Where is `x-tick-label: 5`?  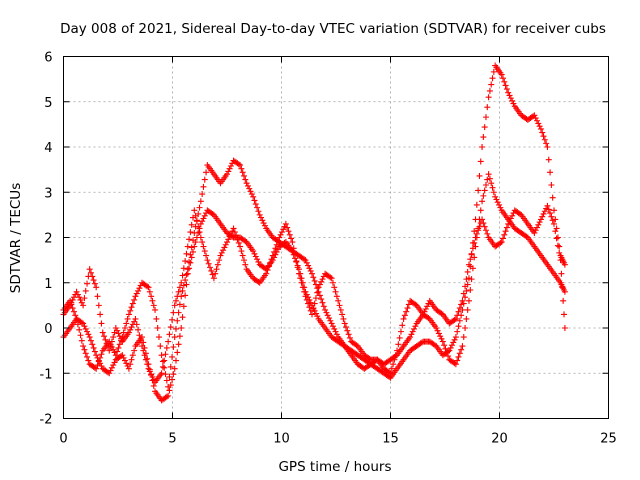 x-tick-label: 5 is located at coordinates (172, 439).